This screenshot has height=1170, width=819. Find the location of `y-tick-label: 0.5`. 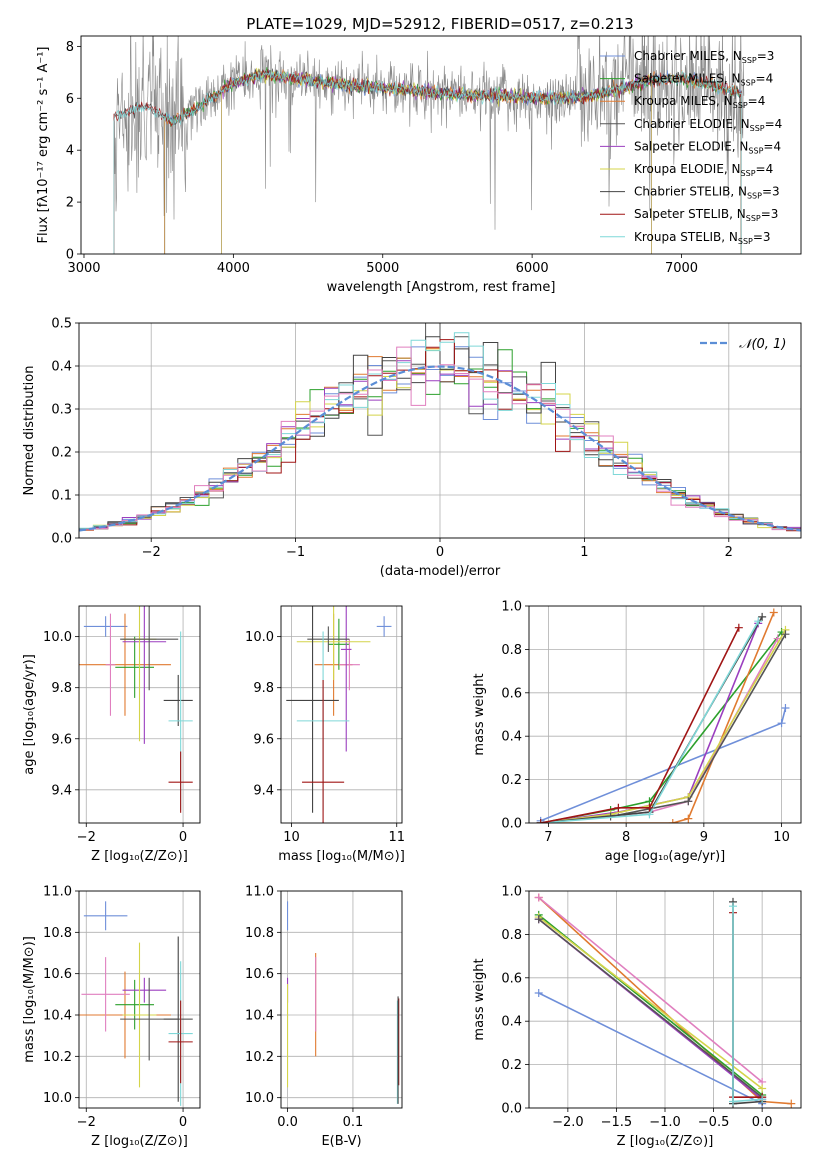

y-tick-label: 0.5 is located at coordinates (61, 324).